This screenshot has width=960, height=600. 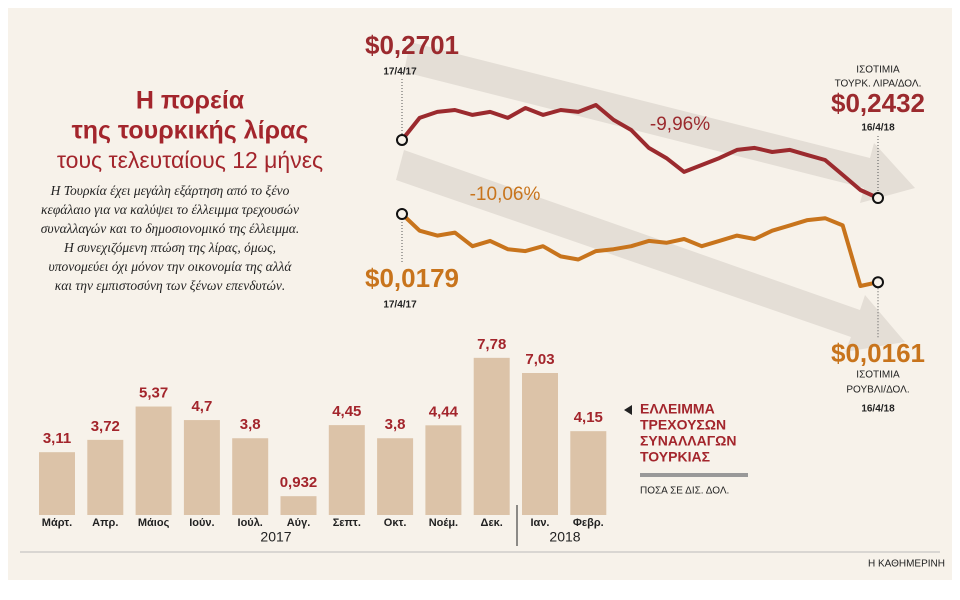 What do you see at coordinates (190, 160) in the screenshot?
I see `subtitle: τους τελευταίους 12 μήνες` at bounding box center [190, 160].